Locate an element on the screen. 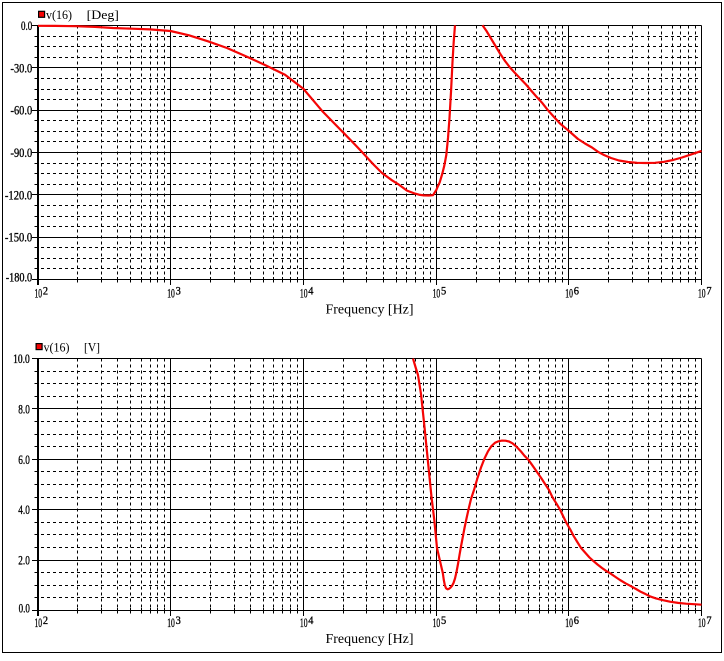  svg-text: -180.0 is located at coordinates (19, 277).